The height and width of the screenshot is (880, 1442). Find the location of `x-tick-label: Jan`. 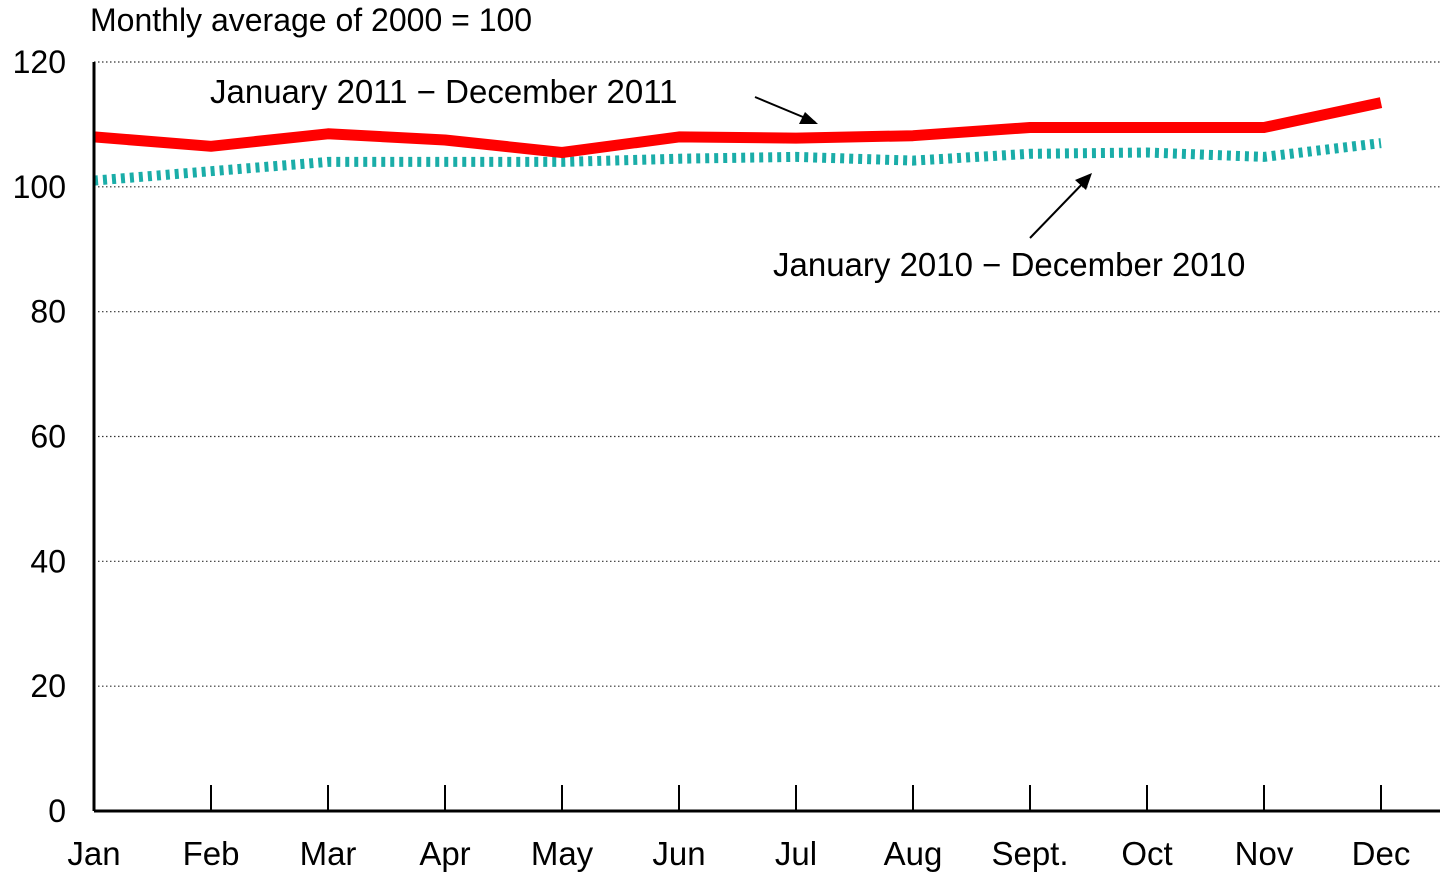

x-tick-label: Jan is located at coordinates (93, 853).